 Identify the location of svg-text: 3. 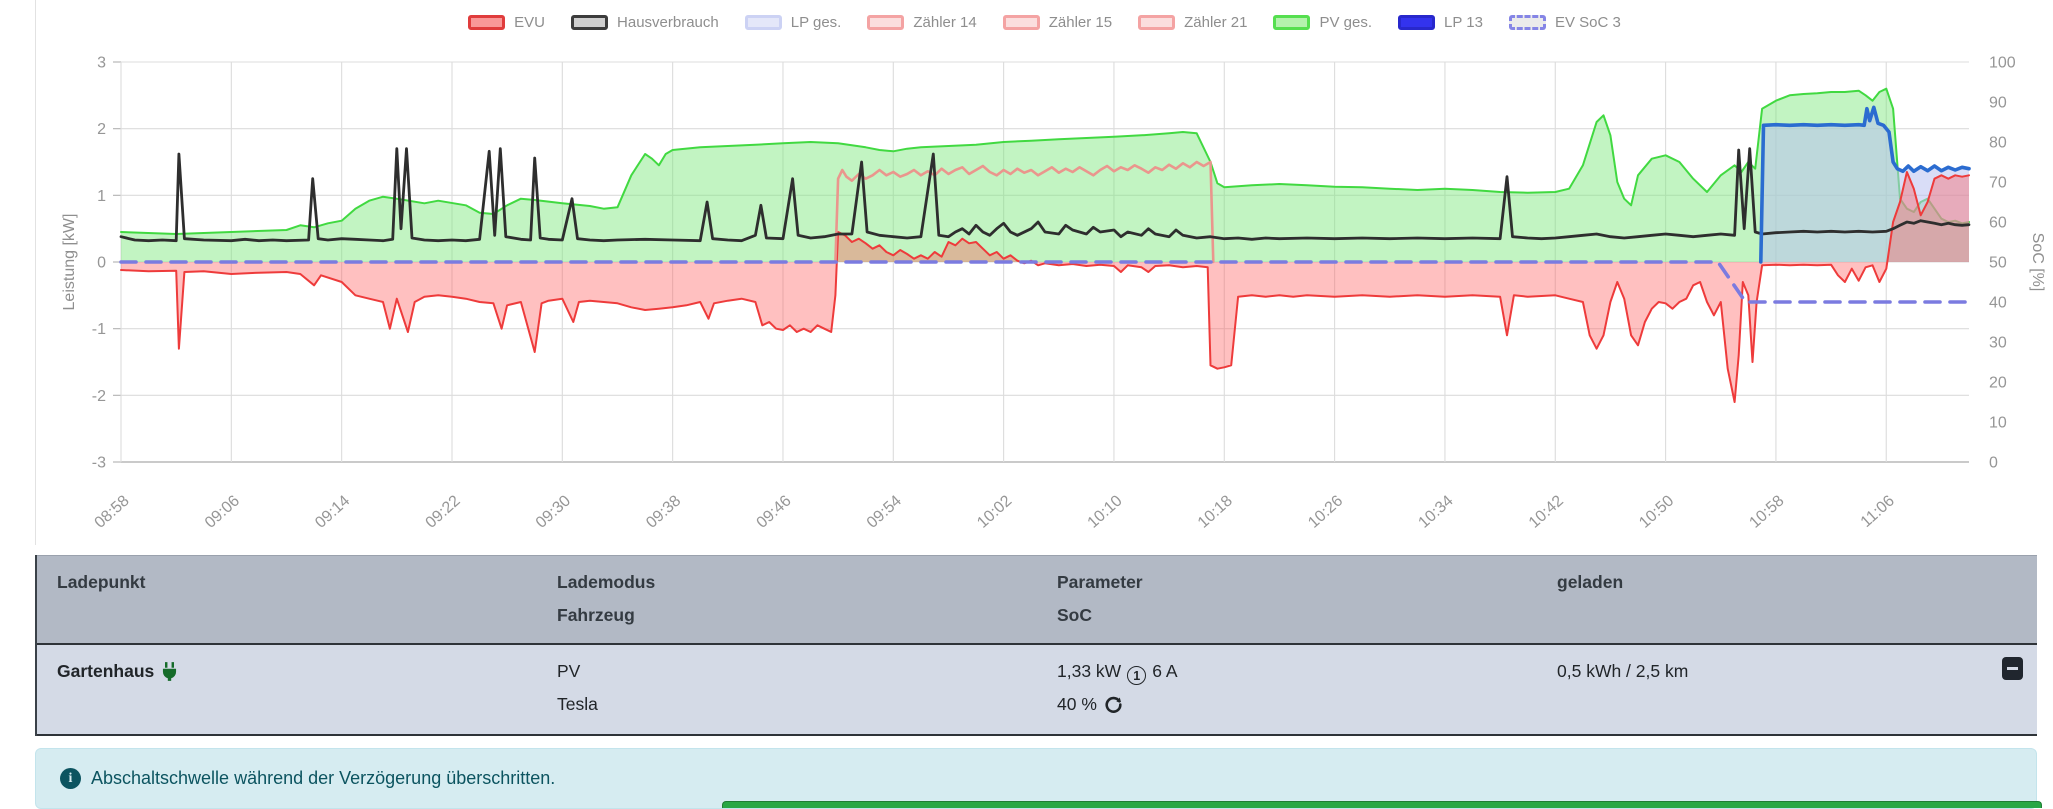
(101, 63).